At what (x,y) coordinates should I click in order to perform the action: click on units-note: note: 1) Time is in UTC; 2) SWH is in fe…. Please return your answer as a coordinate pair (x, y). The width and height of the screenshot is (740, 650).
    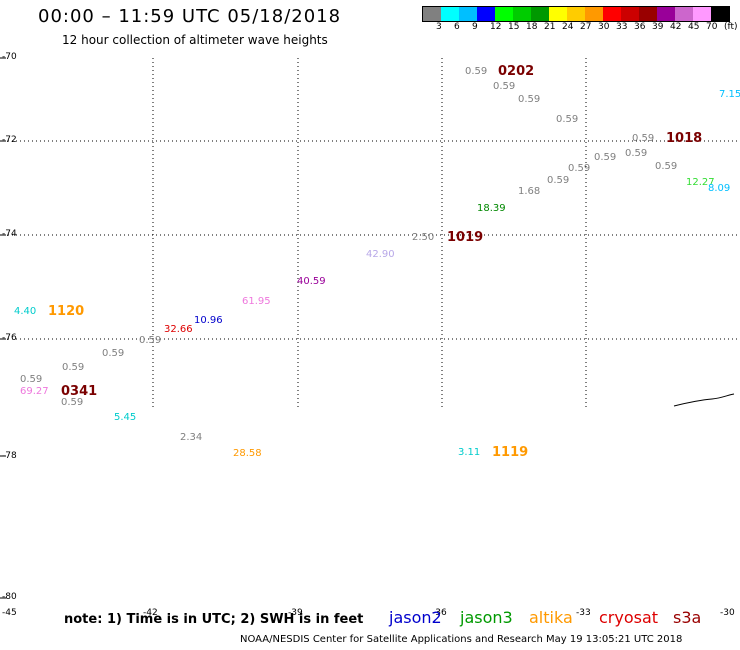
    Looking at the image, I should click on (214, 619).